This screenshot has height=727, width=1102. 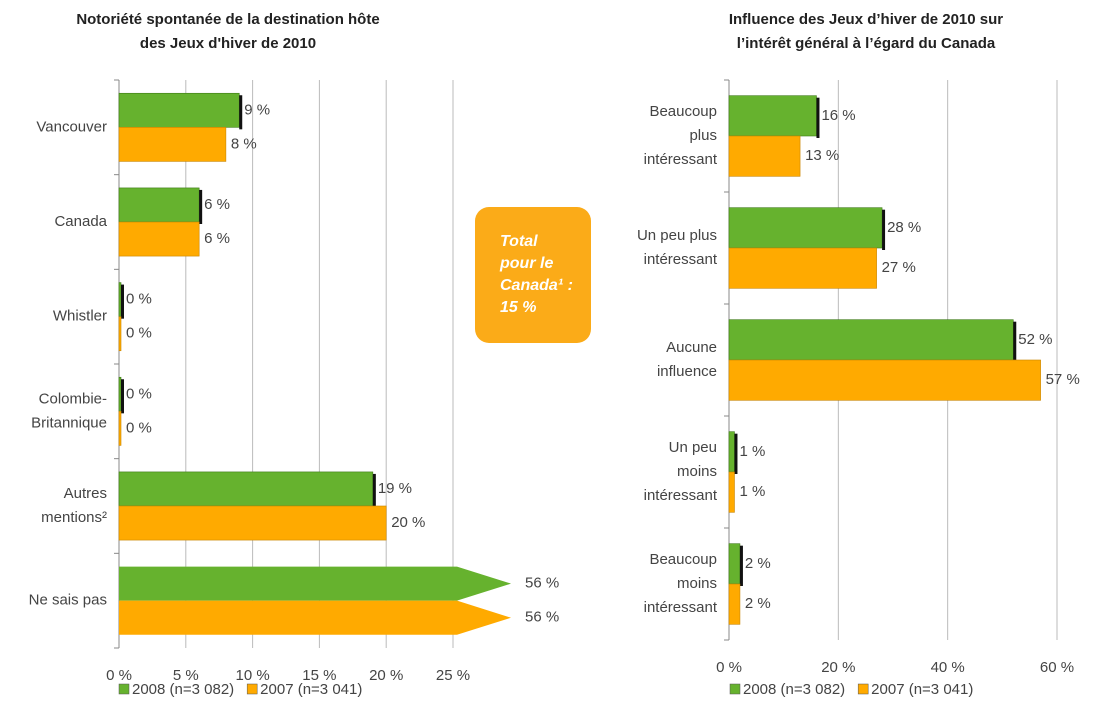 I want to click on value-label: 52 %, so click(x=1035, y=339).